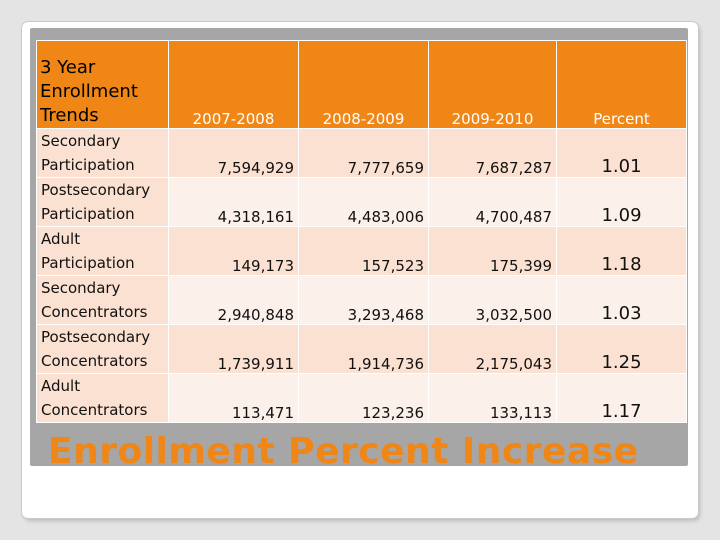 Image resolution: width=720 pixels, height=540 pixels. I want to click on percent-cell: 1.18, so click(621, 251).